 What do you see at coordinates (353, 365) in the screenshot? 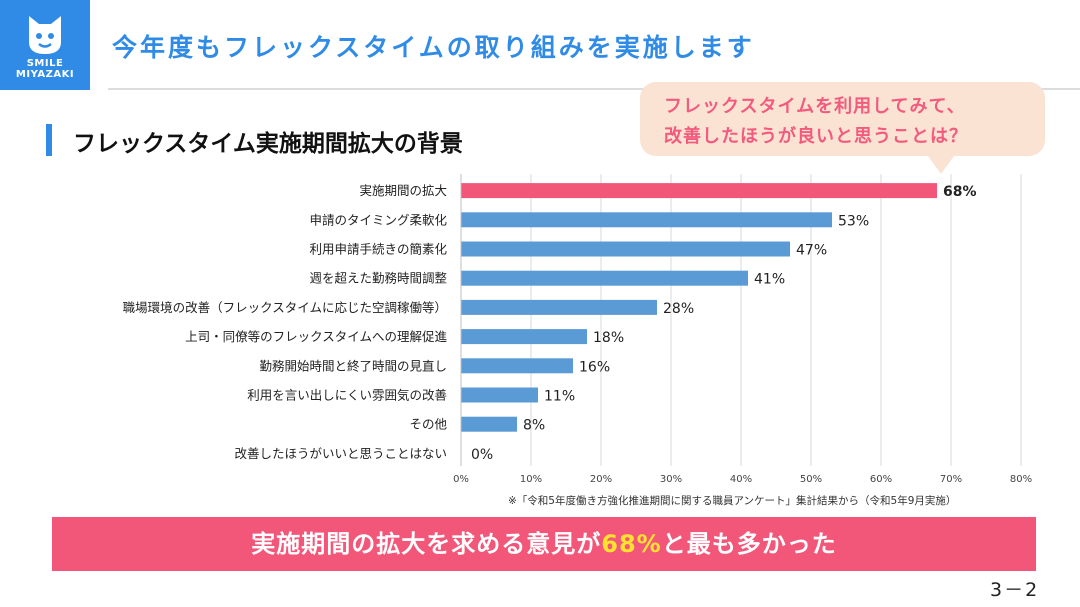
I see `category-label: 勤務開始時間と終了時間の見直し` at bounding box center [353, 365].